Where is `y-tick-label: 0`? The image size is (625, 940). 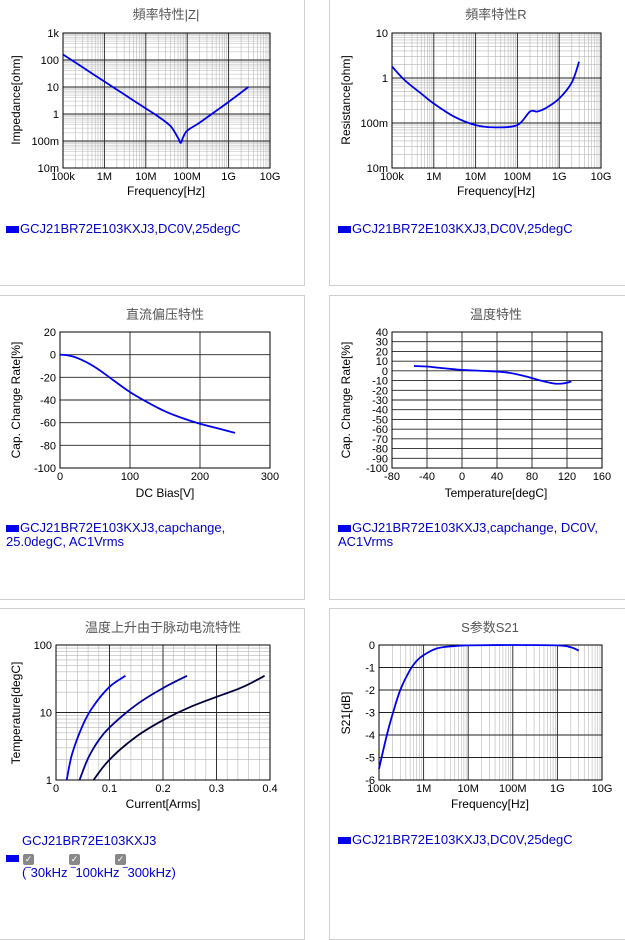 y-tick-label: 0 is located at coordinates (385, 372).